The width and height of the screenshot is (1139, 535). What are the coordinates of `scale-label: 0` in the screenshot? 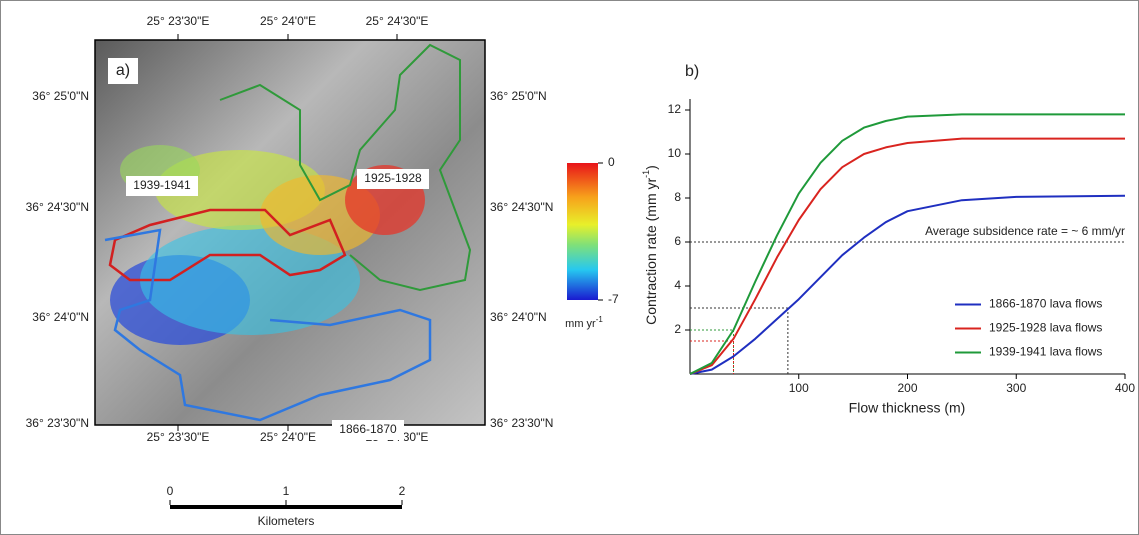 It's located at (170, 491).